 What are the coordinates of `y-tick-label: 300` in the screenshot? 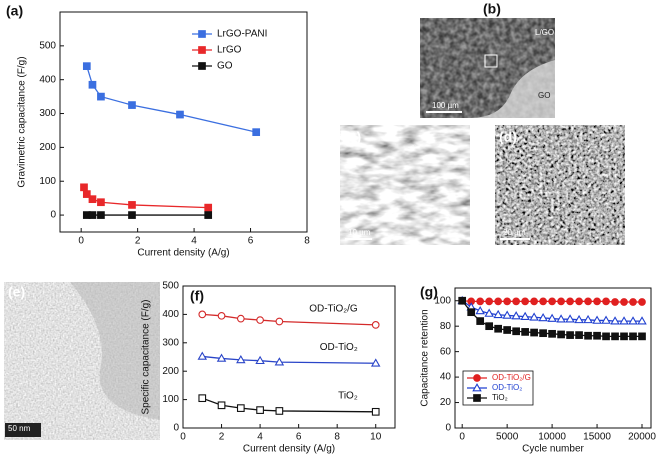 It's located at (47, 113).